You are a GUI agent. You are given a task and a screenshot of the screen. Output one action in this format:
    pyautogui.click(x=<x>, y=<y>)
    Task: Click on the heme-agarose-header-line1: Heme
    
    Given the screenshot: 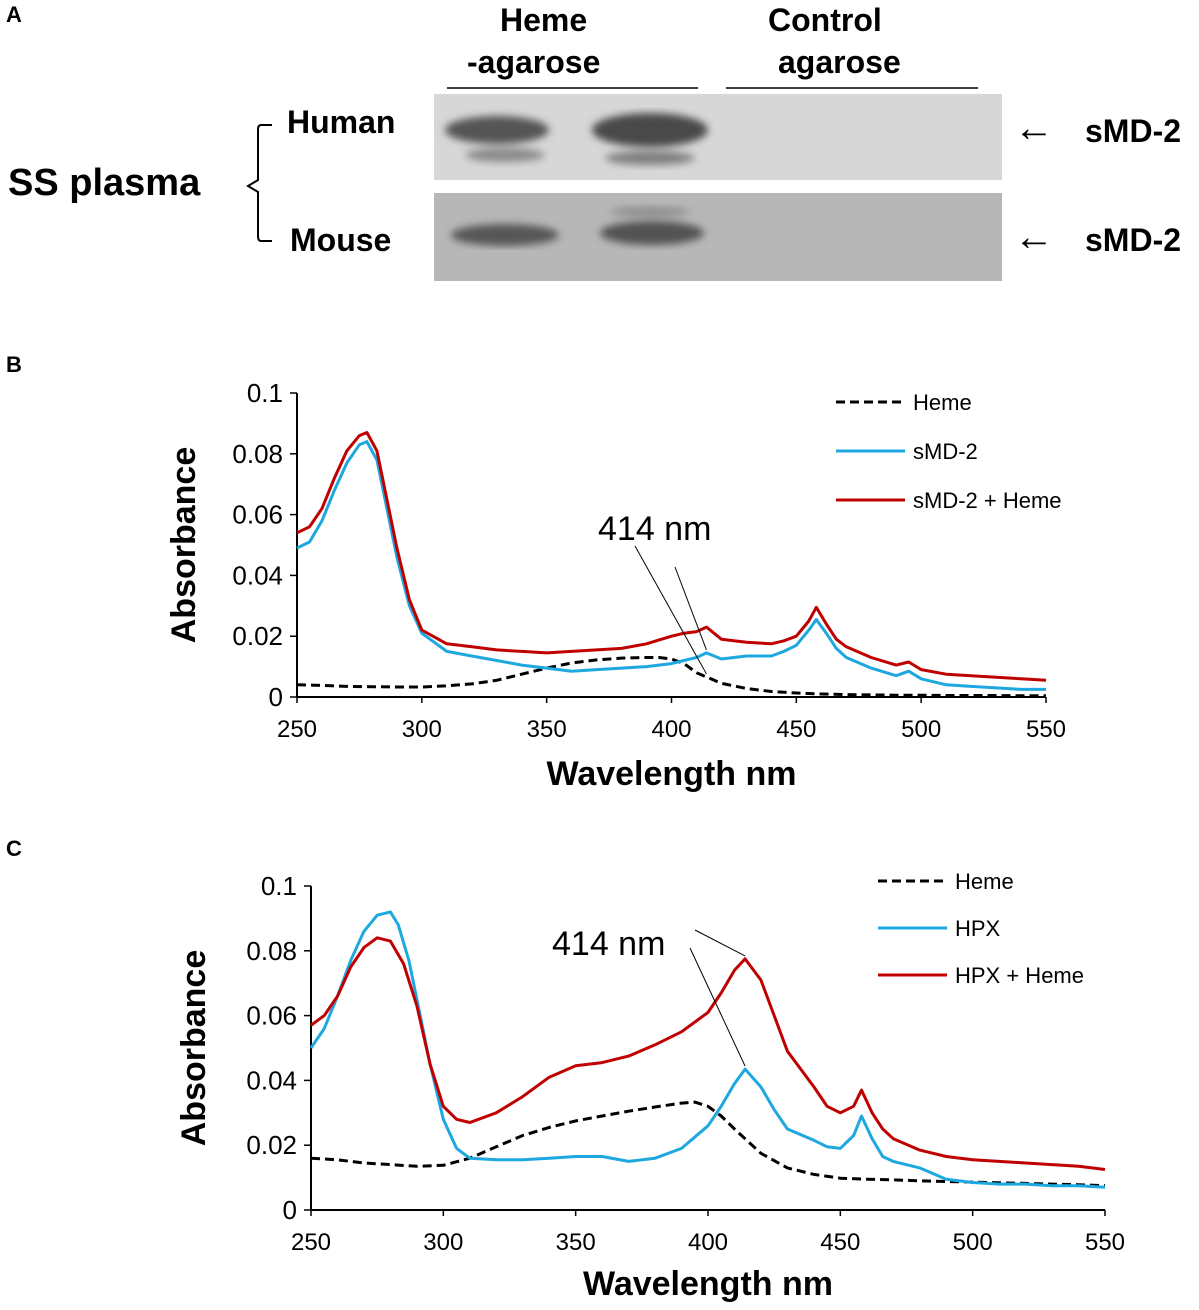 What is the action you would take?
    pyautogui.click(x=544, y=20)
    